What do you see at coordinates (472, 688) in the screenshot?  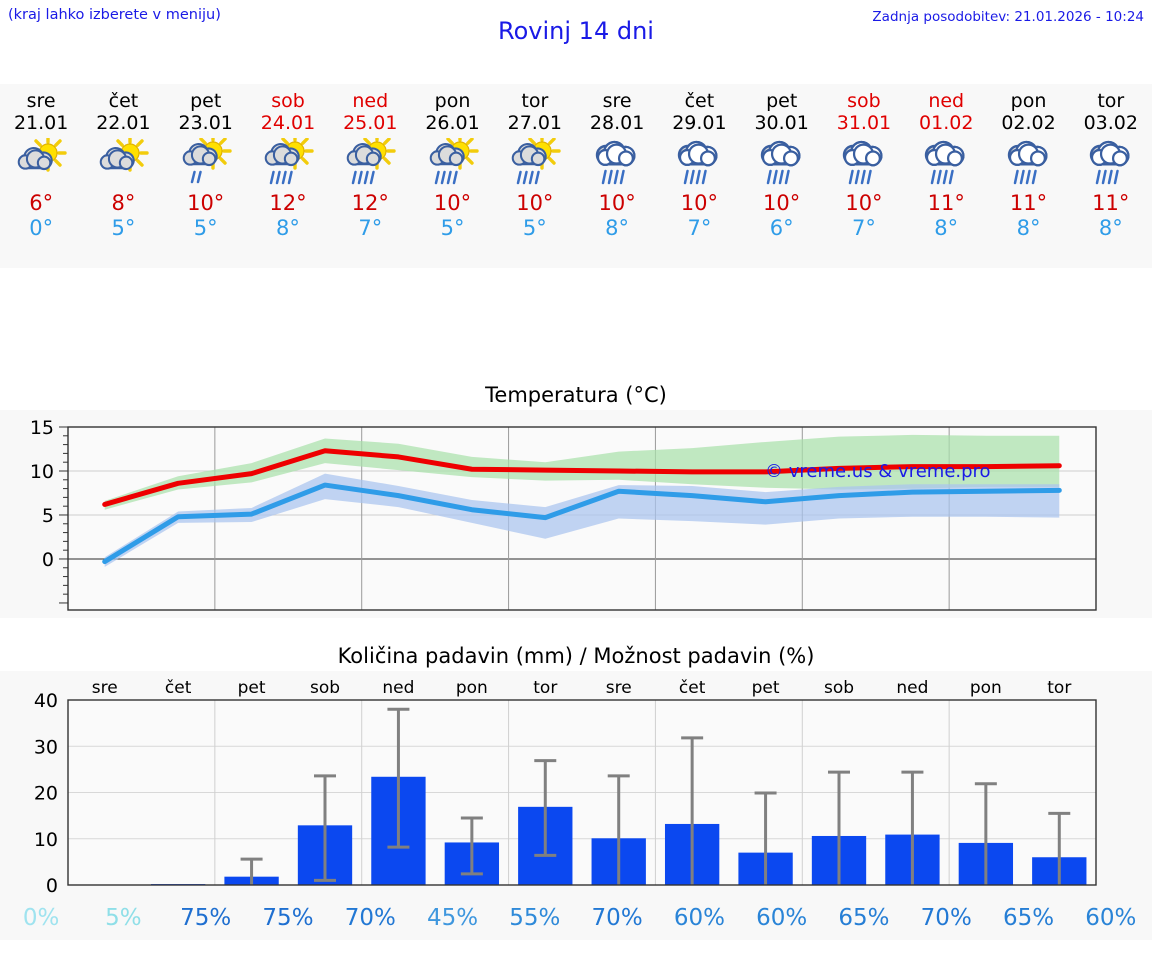 I see `precipitation-x-tick: pon` at bounding box center [472, 688].